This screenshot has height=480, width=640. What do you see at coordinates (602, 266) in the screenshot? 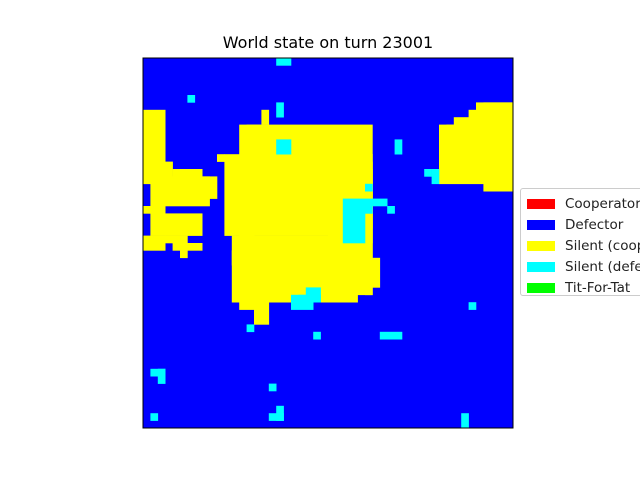
I see `legend-label: Silent (defe` at bounding box center [602, 266].